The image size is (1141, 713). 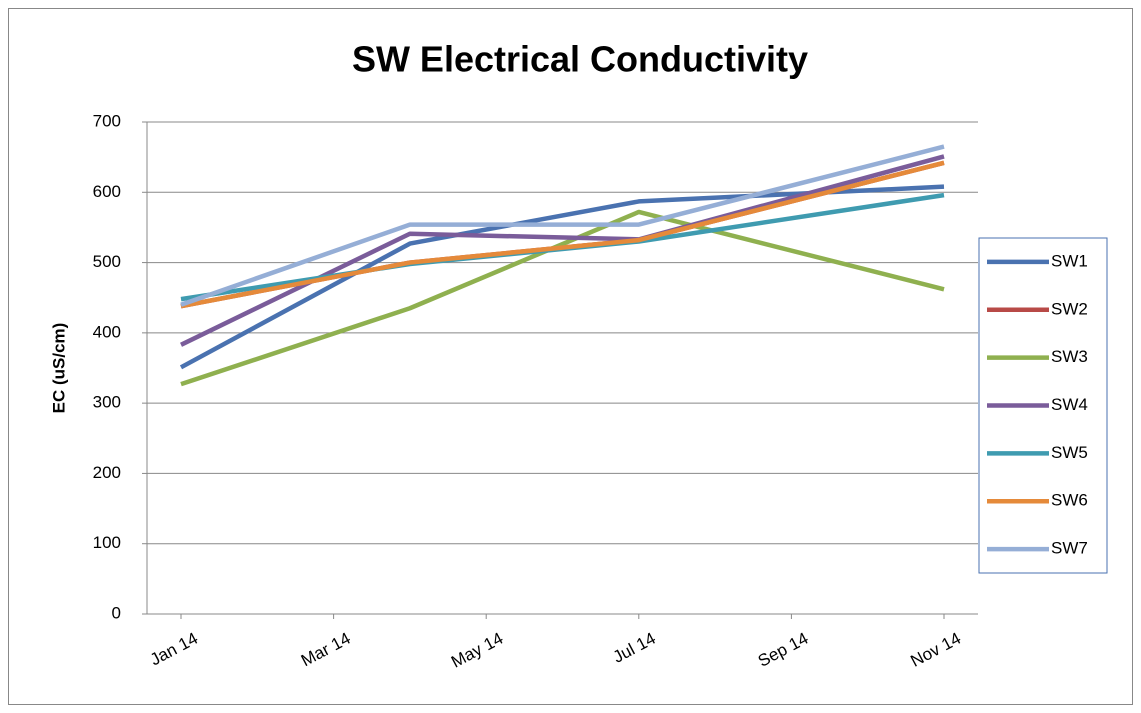 I want to click on chart-title: SW Electrical Conductivity, so click(x=580, y=59).